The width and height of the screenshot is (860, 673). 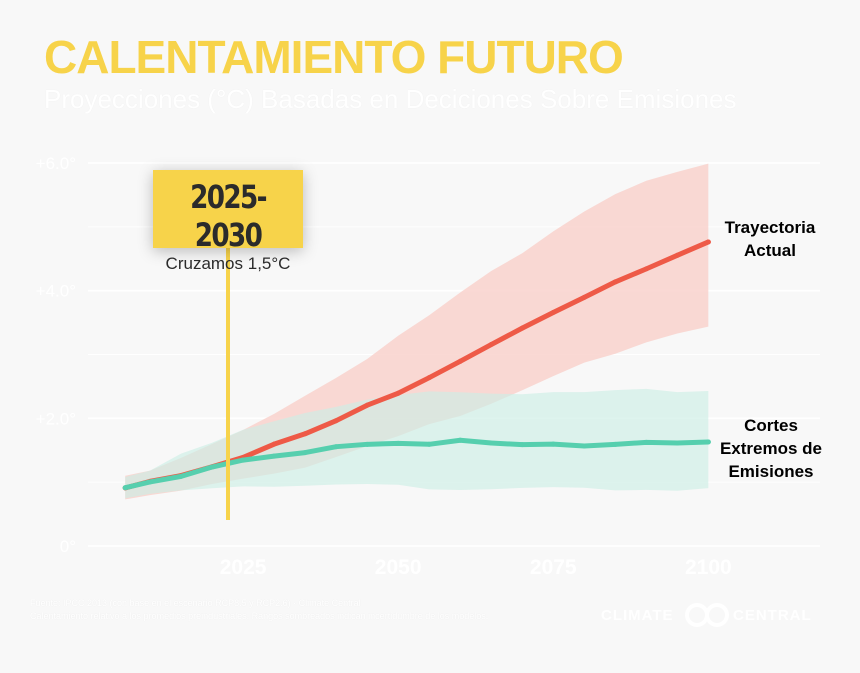 What do you see at coordinates (243, 567) in the screenshot?
I see `x-tick-label: 2025` at bounding box center [243, 567].